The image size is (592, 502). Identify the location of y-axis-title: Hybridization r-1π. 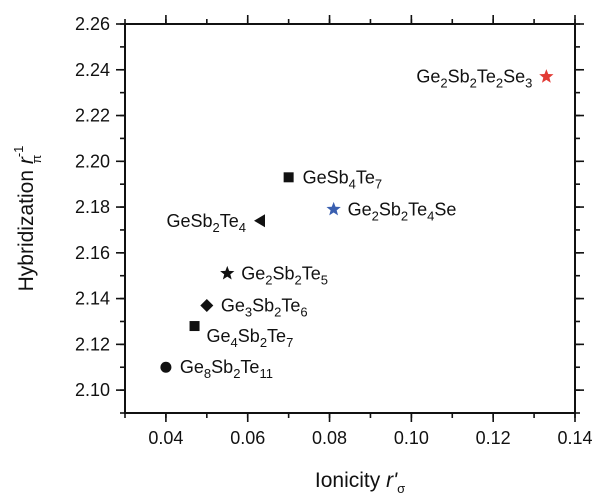
(27, 219).